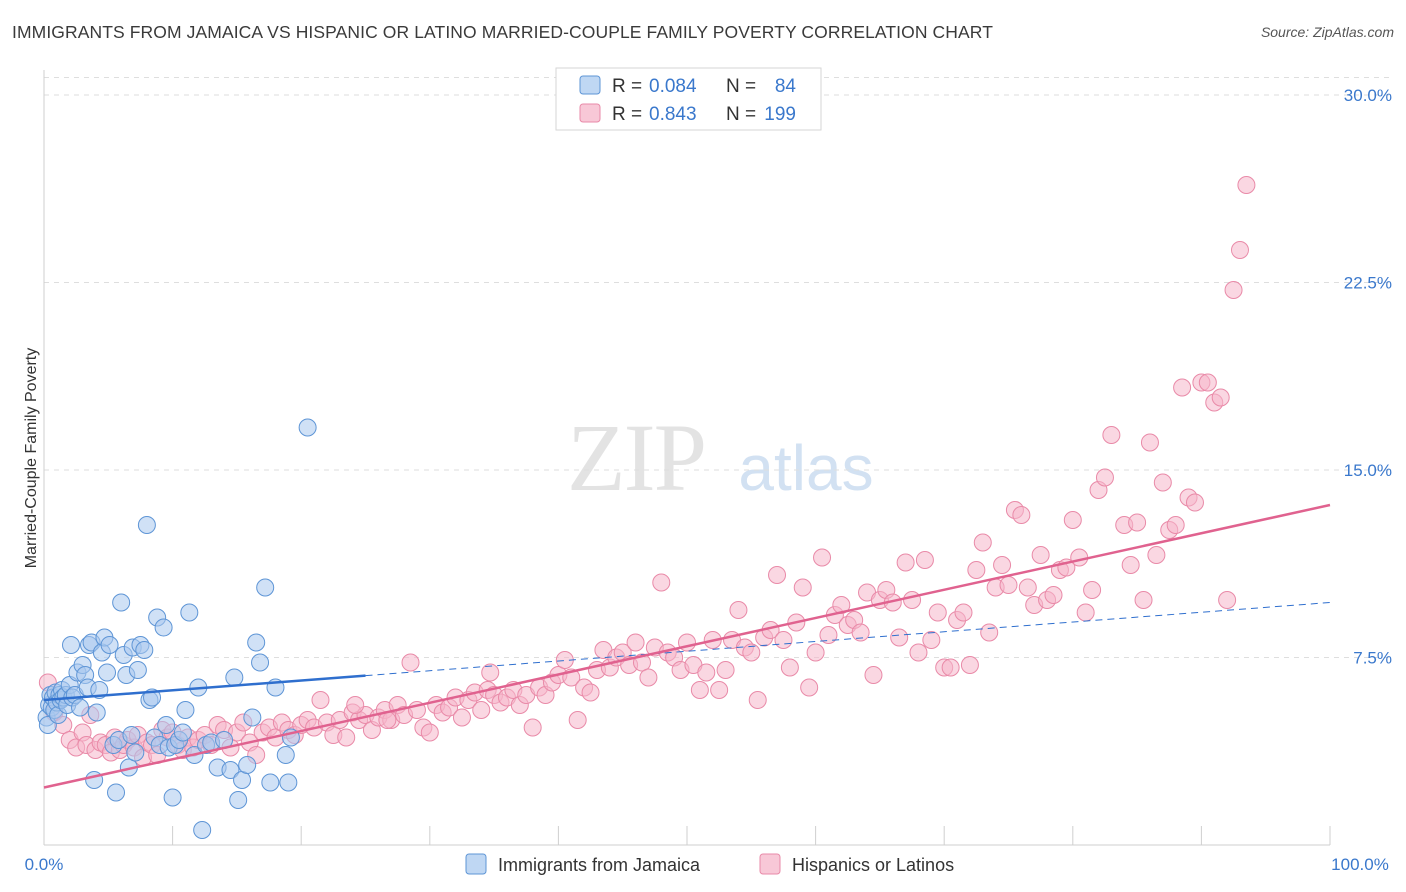 Image resolution: width=1406 pixels, height=892 pixels. Describe the element at coordinates (741, 114) in the screenshot. I see `stats-n-label-hispanic: N =` at that location.